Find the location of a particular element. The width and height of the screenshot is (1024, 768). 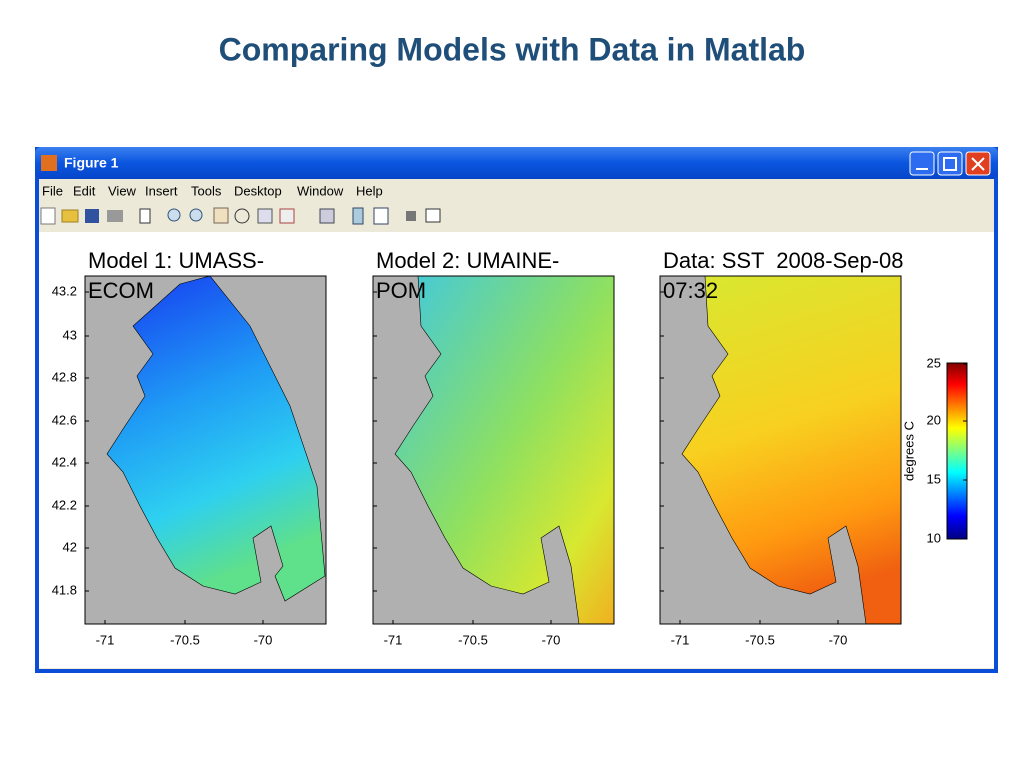

colorbar-label: degrees C is located at coordinates (908, 451).